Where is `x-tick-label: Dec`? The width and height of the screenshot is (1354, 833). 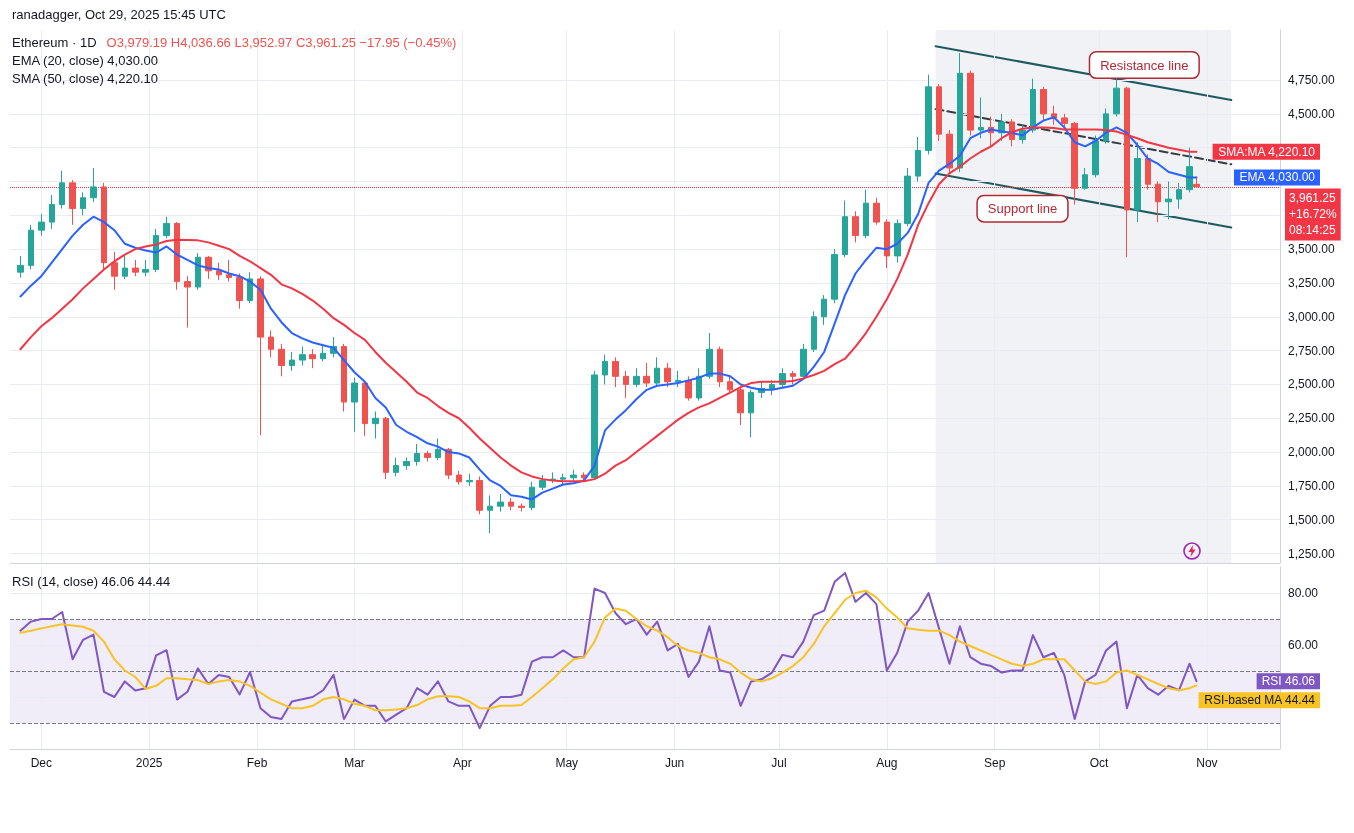 x-tick-label: Dec is located at coordinates (41, 763).